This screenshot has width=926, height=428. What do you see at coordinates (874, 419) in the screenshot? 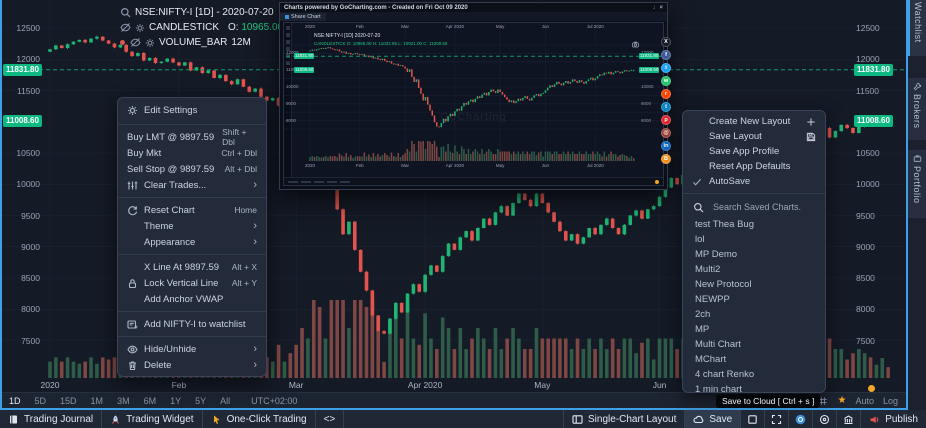
I see `megaphone-icon` at bounding box center [874, 419].